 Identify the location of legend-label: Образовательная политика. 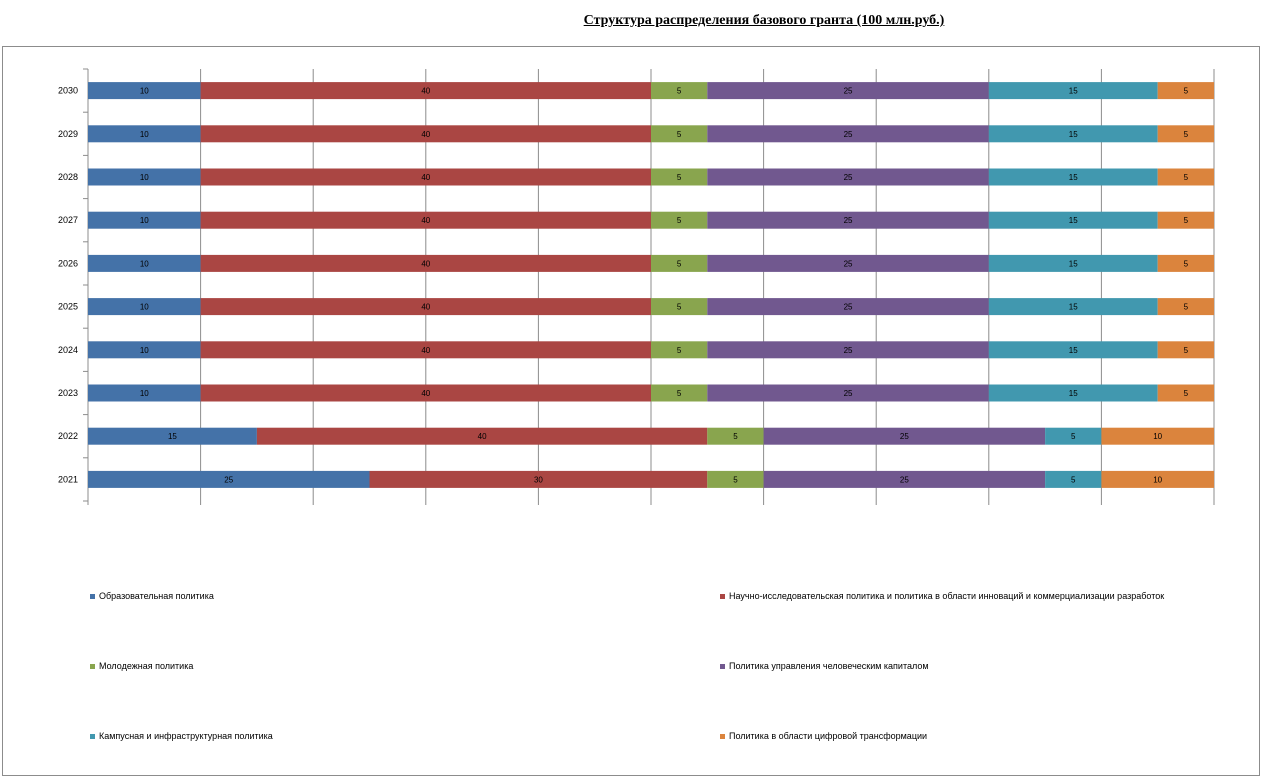
(156, 596).